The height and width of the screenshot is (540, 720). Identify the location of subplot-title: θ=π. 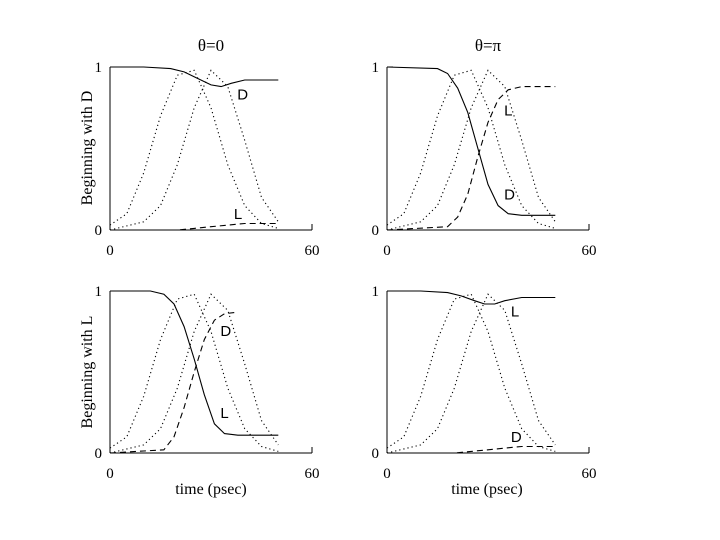
(488, 45).